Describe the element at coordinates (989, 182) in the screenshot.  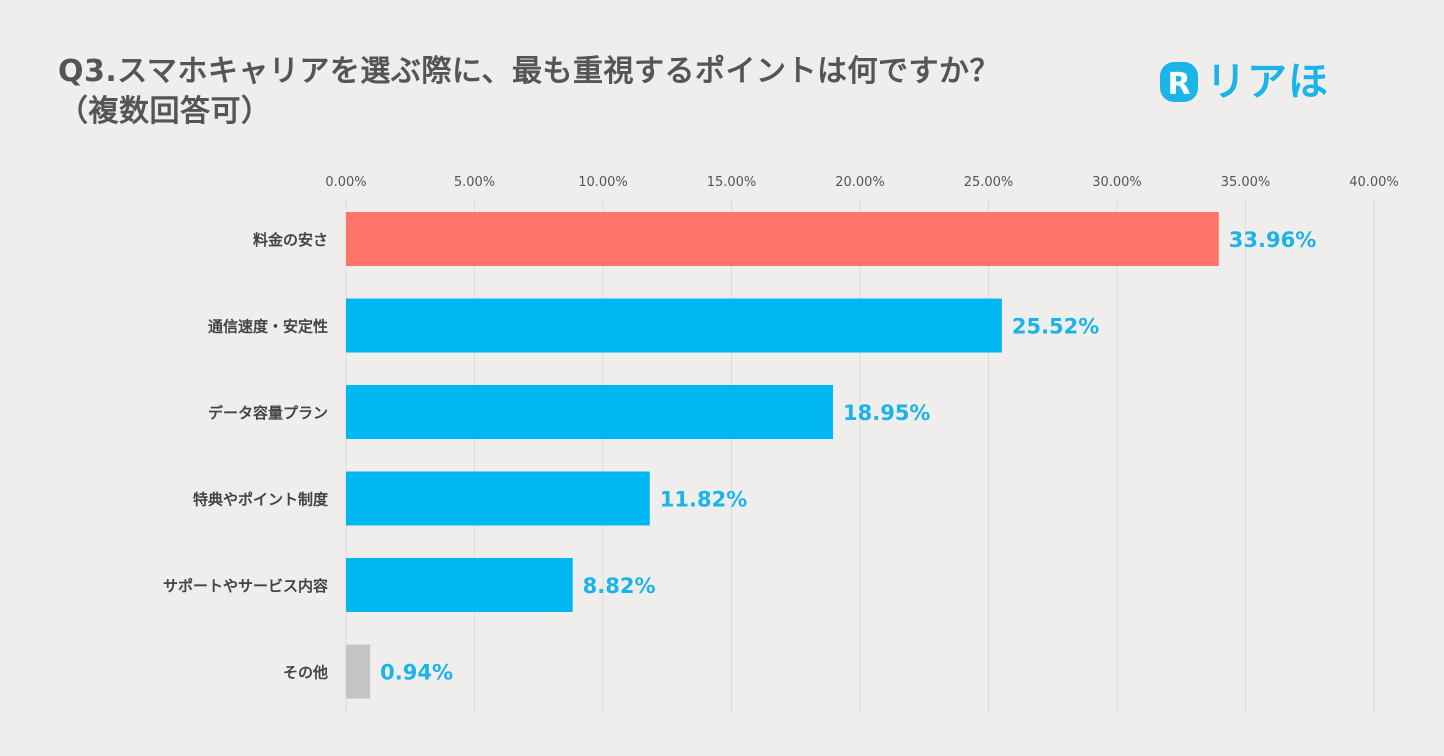
I see `x-tick-label: 25.00%` at that location.